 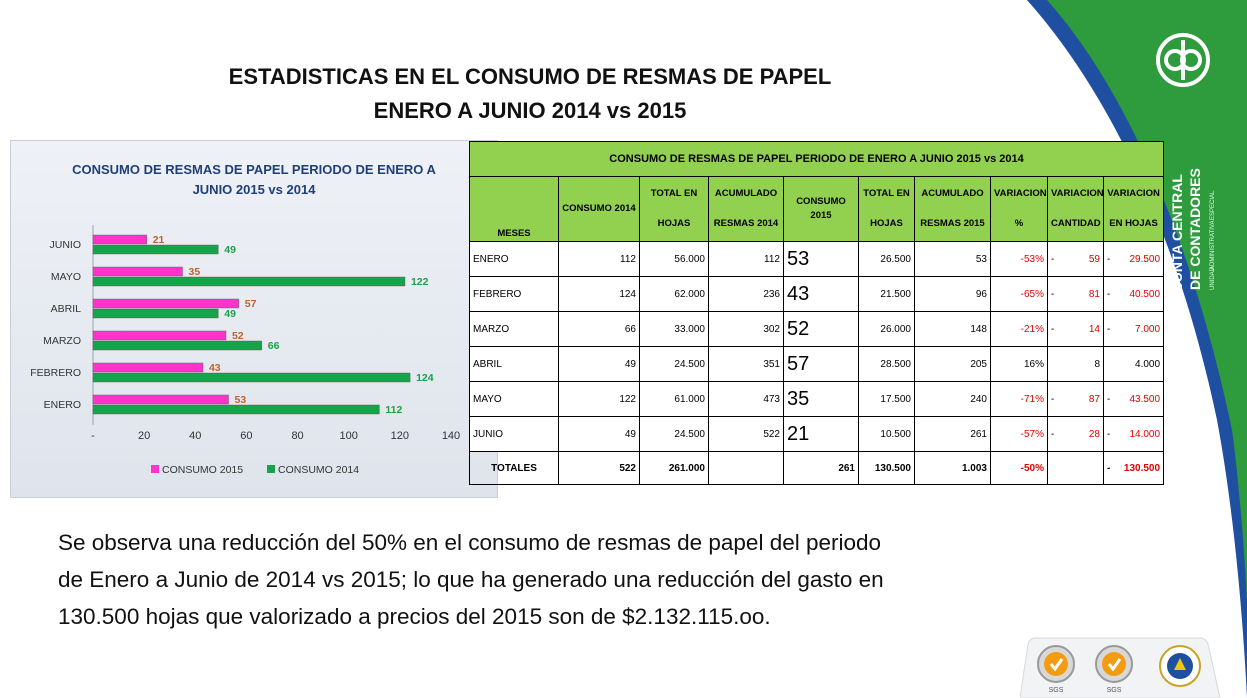 I want to click on category-label: ENERO, so click(x=62, y=405).